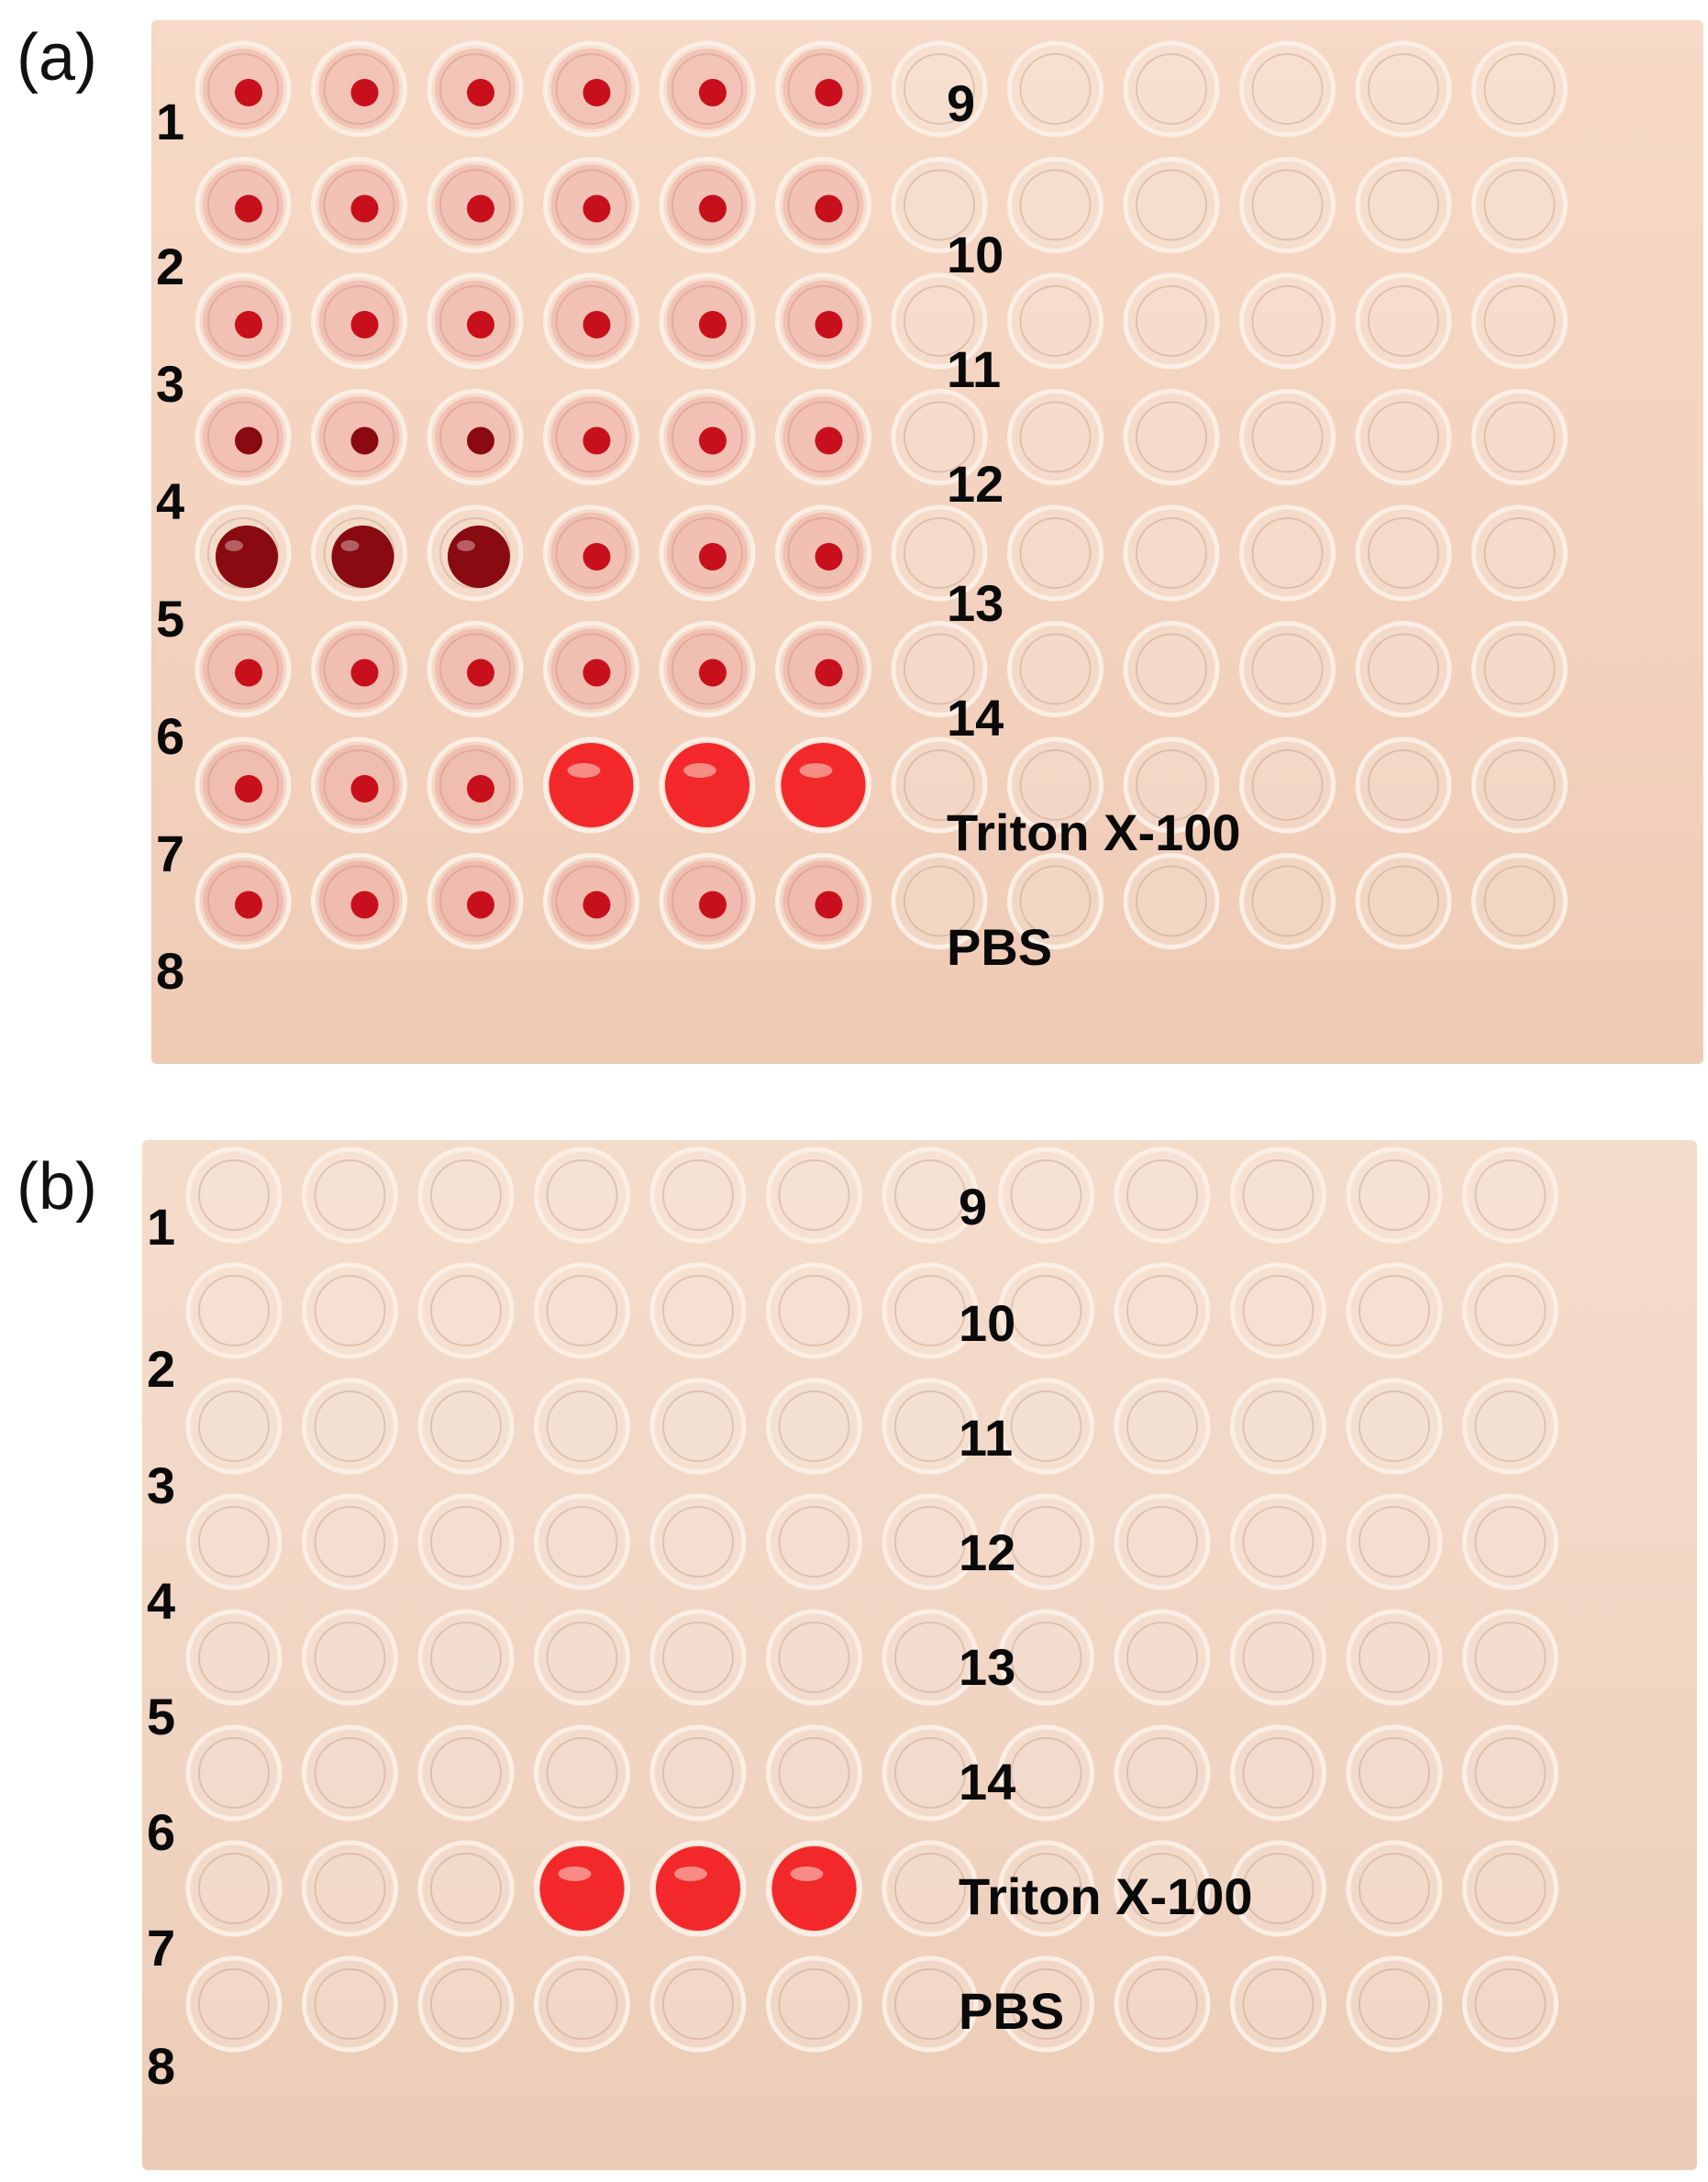 This screenshot has width=1708, height=2182. What do you see at coordinates (1106, 1896) in the screenshot?
I see `sample-label: Triton X-100` at bounding box center [1106, 1896].